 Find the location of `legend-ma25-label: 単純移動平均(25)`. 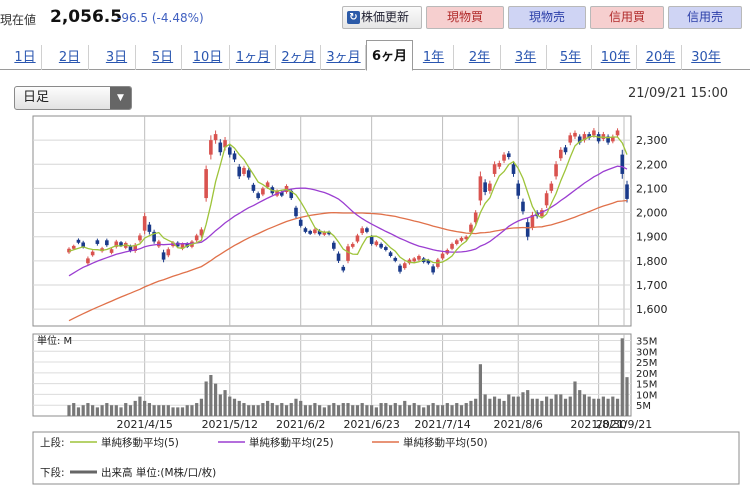

legend-ma25-label: 単純移動平均(25) is located at coordinates (291, 442).